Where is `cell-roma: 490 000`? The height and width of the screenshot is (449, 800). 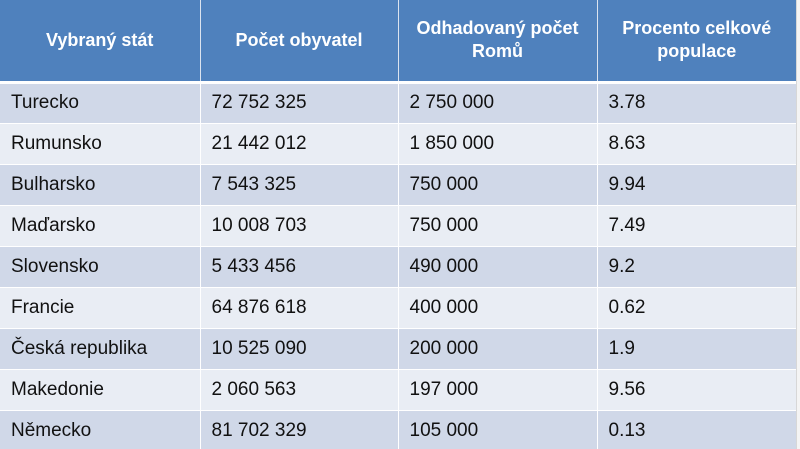 cell-roma: 490 000 is located at coordinates (498, 267).